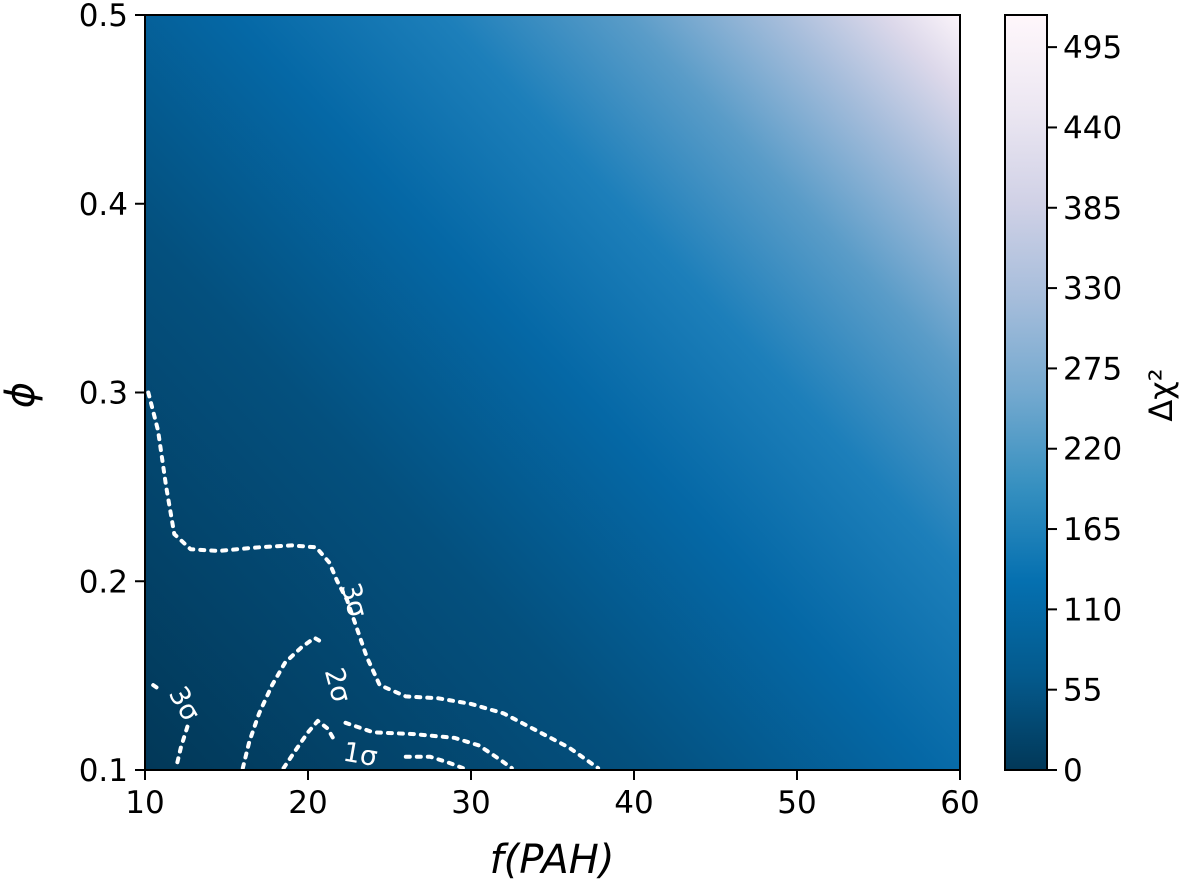 The width and height of the screenshot is (1200, 885). What do you see at coordinates (1092, 48) in the screenshot?
I see `colorbar-tick-label: 495` at bounding box center [1092, 48].